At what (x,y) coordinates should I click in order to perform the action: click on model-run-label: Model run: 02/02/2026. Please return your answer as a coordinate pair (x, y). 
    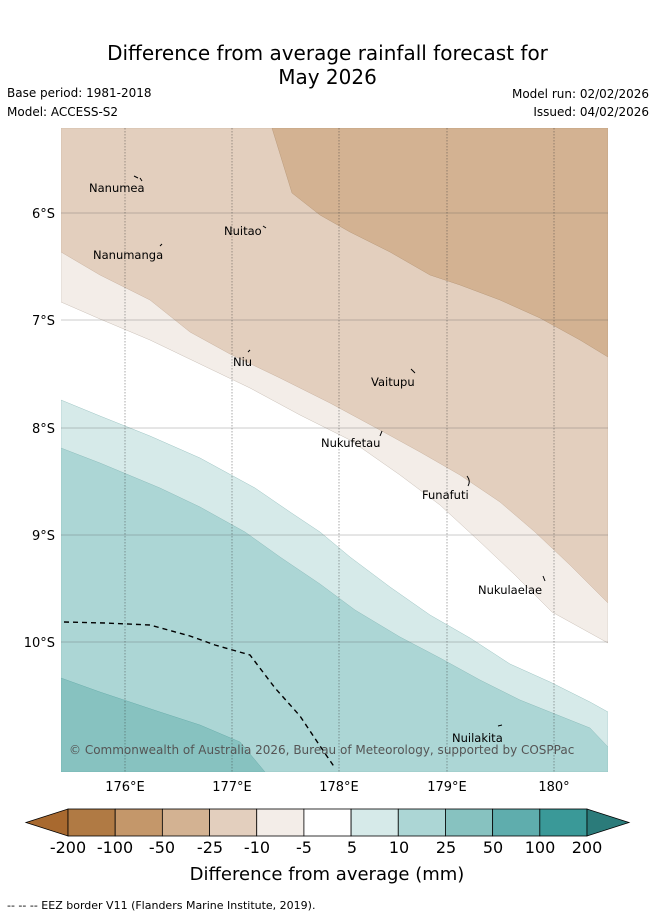
    Looking at the image, I should click on (580, 94).